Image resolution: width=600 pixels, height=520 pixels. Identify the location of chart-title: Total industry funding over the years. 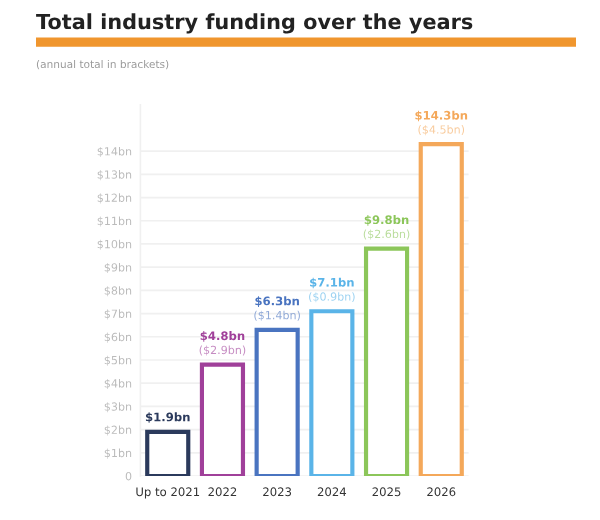
(254, 23).